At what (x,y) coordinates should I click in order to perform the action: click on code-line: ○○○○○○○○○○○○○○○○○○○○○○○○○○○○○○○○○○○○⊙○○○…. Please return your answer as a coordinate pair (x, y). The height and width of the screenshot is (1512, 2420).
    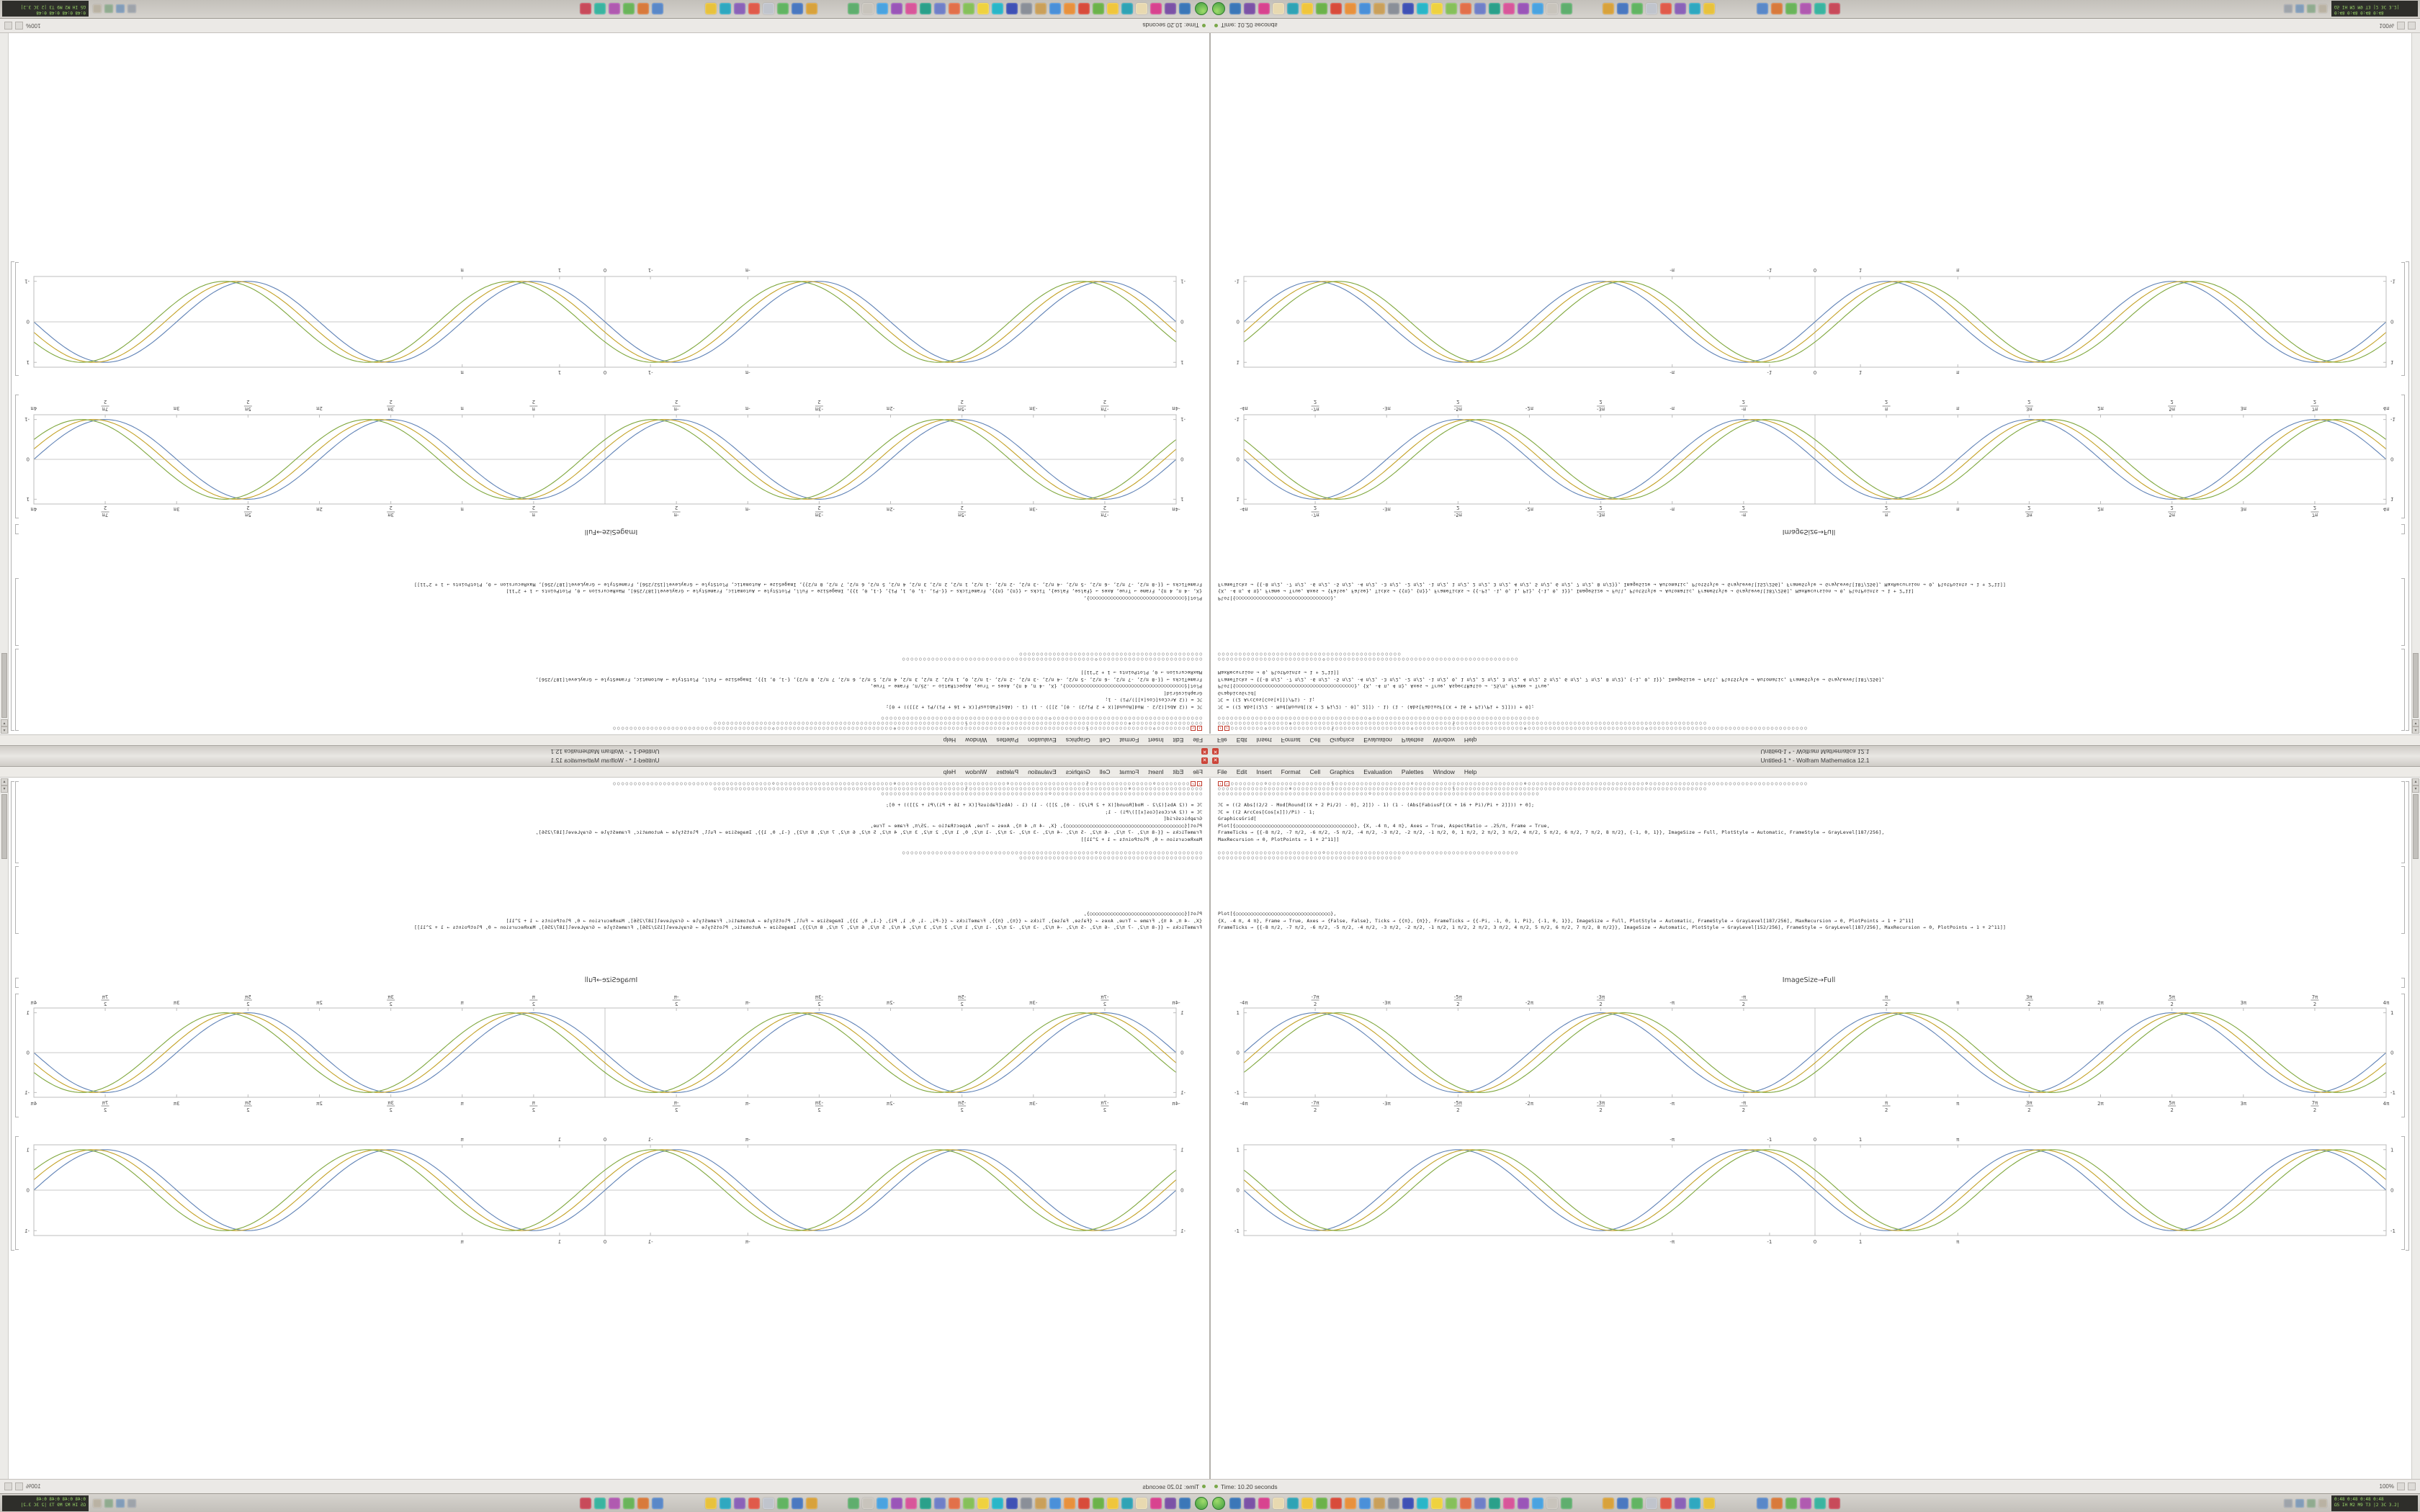
    Looking at the image, I should click on (1040, 793).